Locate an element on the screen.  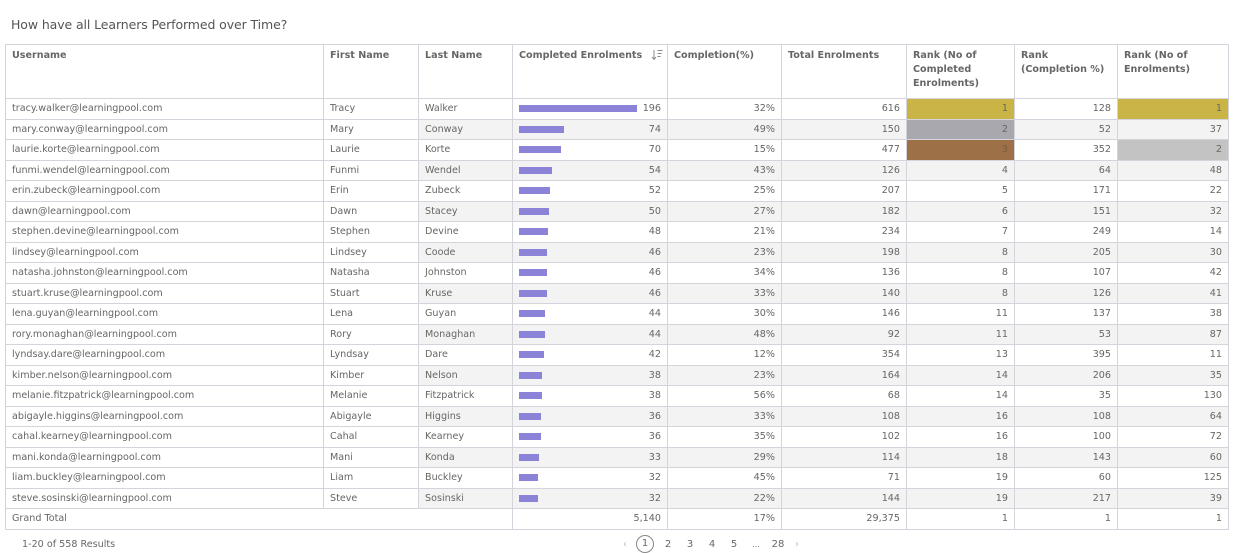
column-header-rank-completion-pct: Rank (Completion %) is located at coordinates (1066, 71).